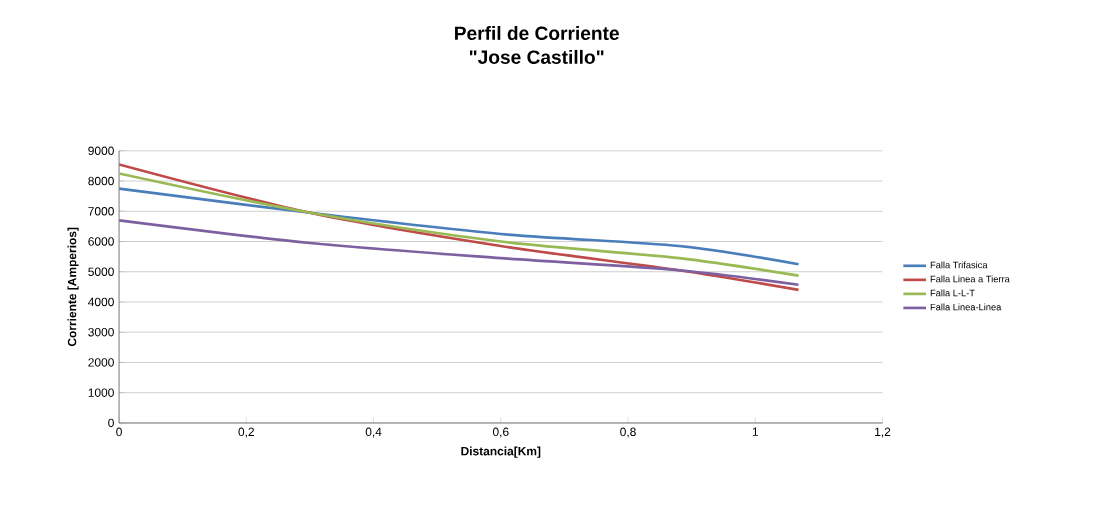 This screenshot has height=506, width=1107. I want to click on y-tick-label: 2000, so click(101, 362).